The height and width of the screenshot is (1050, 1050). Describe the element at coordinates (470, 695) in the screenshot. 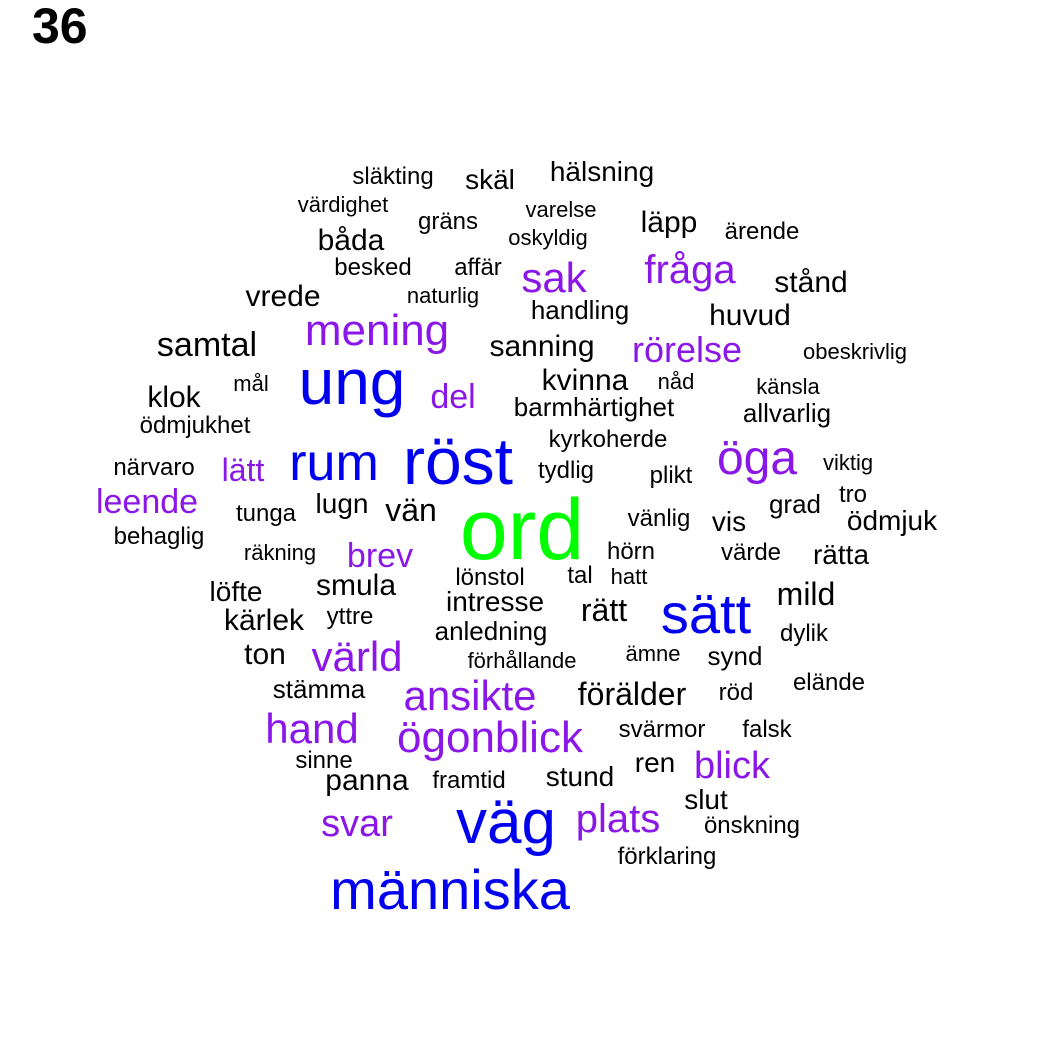

I see `cloud-word: ansikte` at that location.